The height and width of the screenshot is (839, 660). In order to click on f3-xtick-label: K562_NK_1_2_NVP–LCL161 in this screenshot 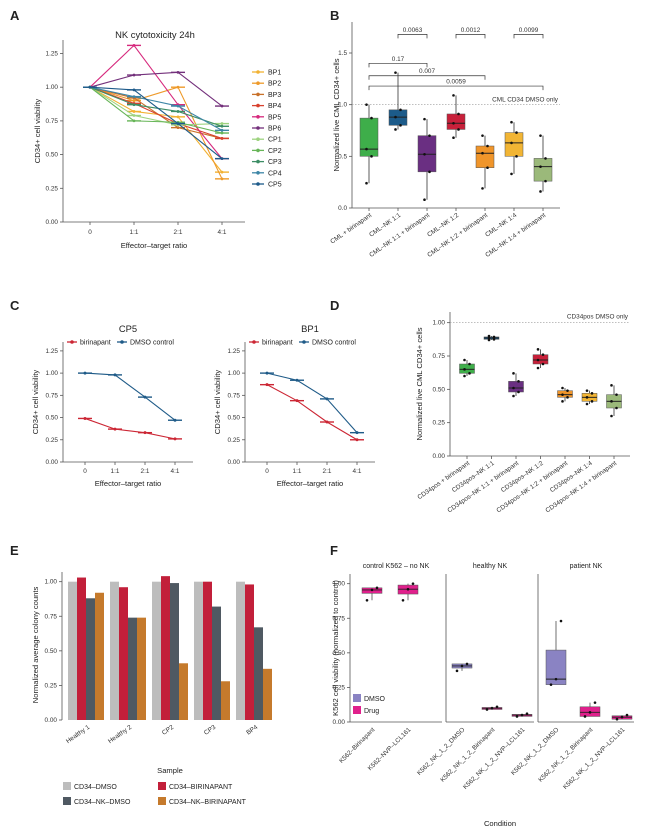, I will do `click(594, 758)`.